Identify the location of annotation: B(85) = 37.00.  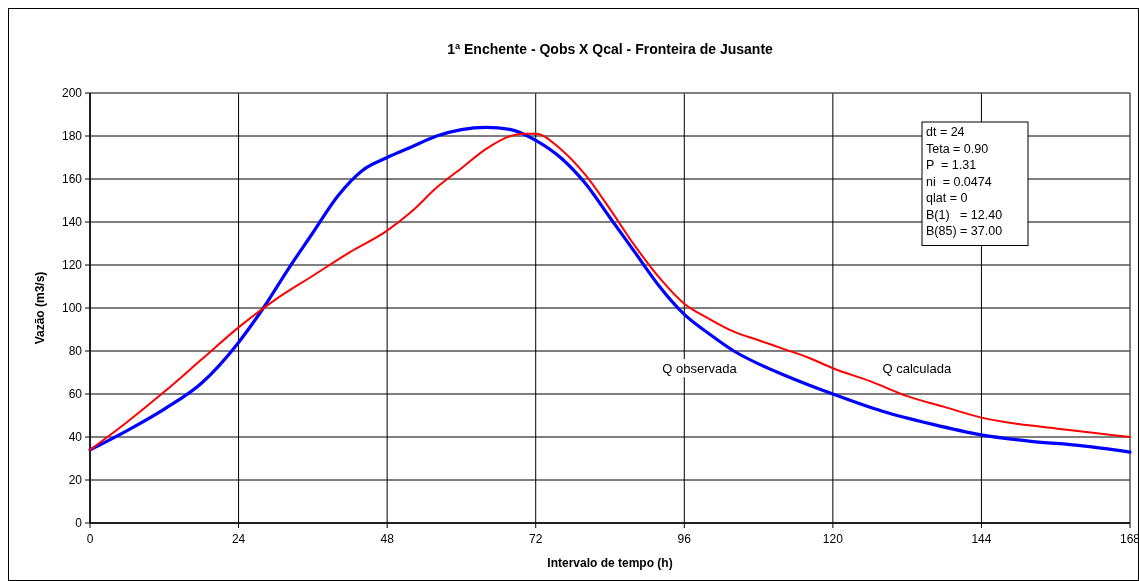
(964, 231).